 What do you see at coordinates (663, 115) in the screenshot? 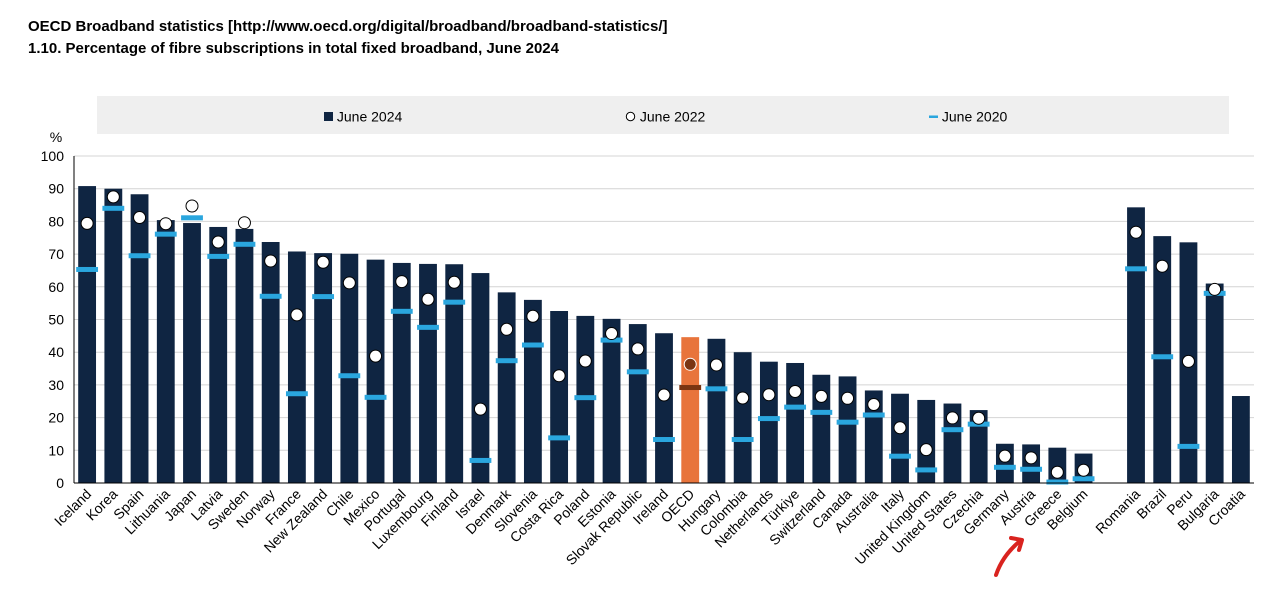
I see `legend: June 2024 June 2022 June 2020` at bounding box center [663, 115].